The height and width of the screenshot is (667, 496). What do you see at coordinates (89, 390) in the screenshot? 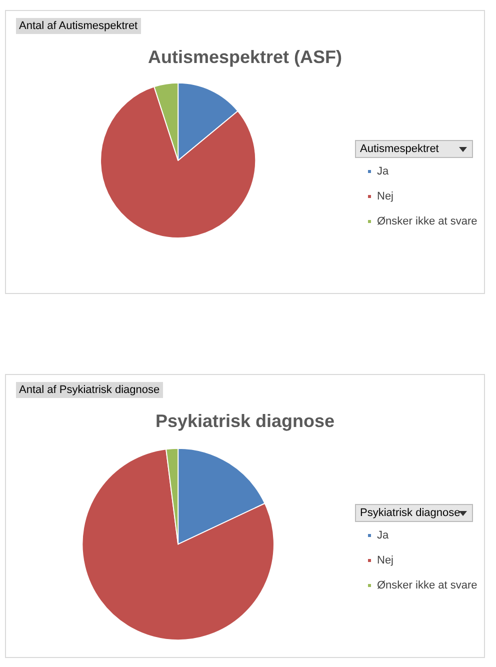
I see `text: Antal af Psykiatrisk diagnose` at bounding box center [89, 390].